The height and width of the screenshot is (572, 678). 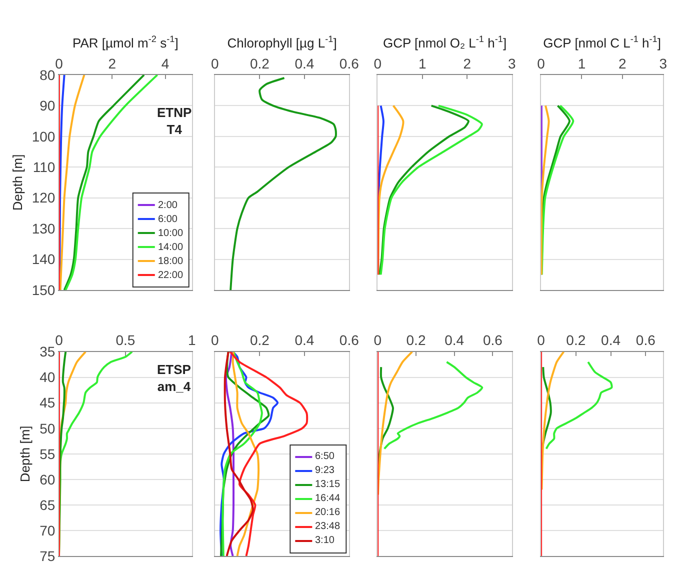 I want to click on y-tick-label: 50, so click(x=48, y=428).